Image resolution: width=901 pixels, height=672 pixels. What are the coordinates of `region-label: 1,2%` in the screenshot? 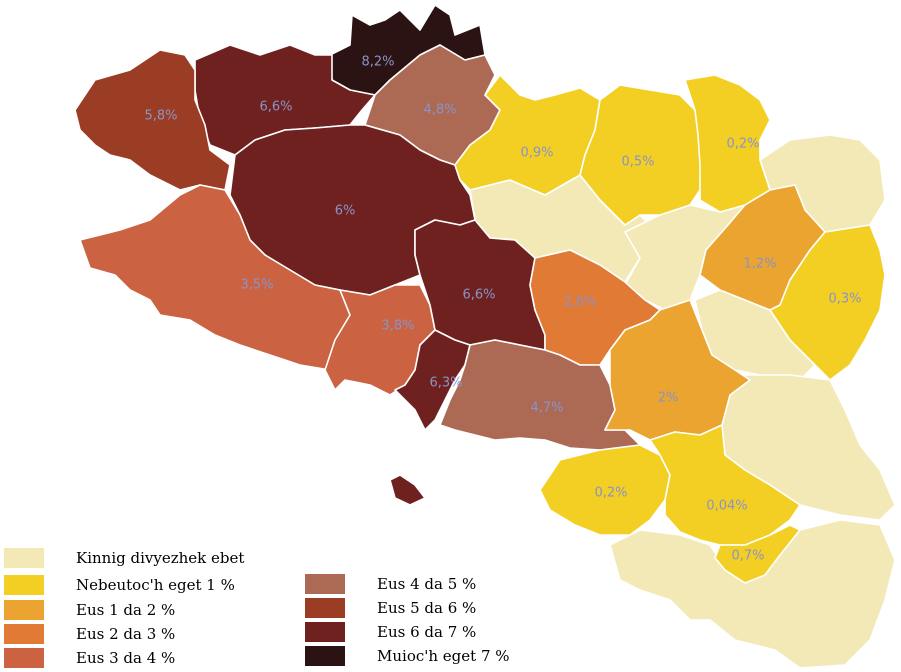 It's located at (759, 264).